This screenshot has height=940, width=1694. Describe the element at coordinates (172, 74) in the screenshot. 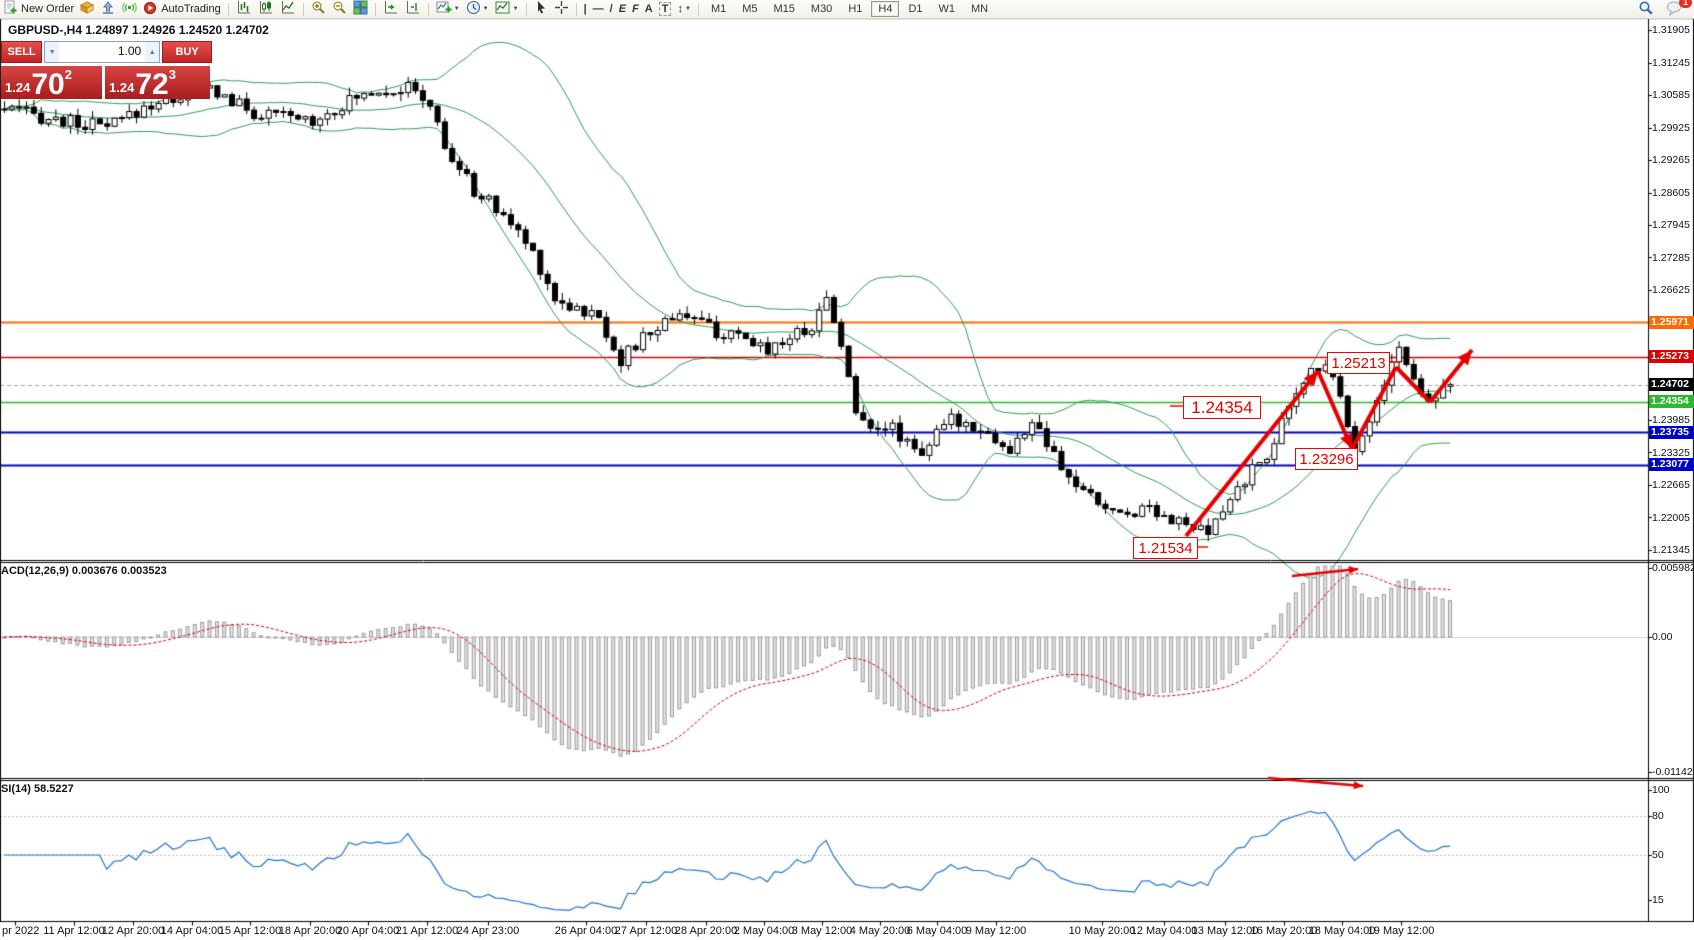

I see `buy-price-pip: 3` at that location.